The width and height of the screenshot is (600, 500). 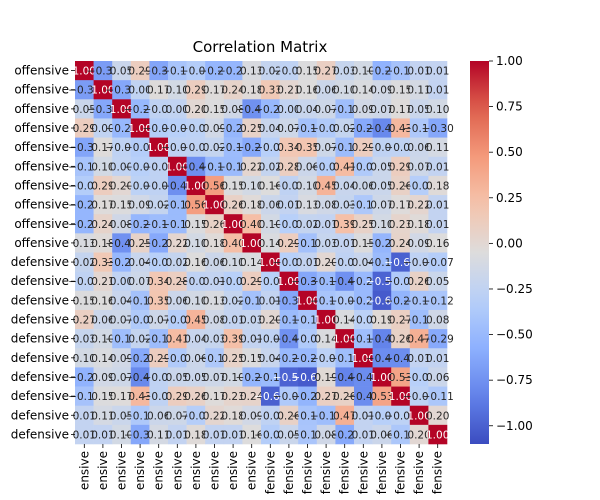 What do you see at coordinates (195, 225) in the screenshot?
I see `cell-value-label: 0.15` at bounding box center [195, 225].